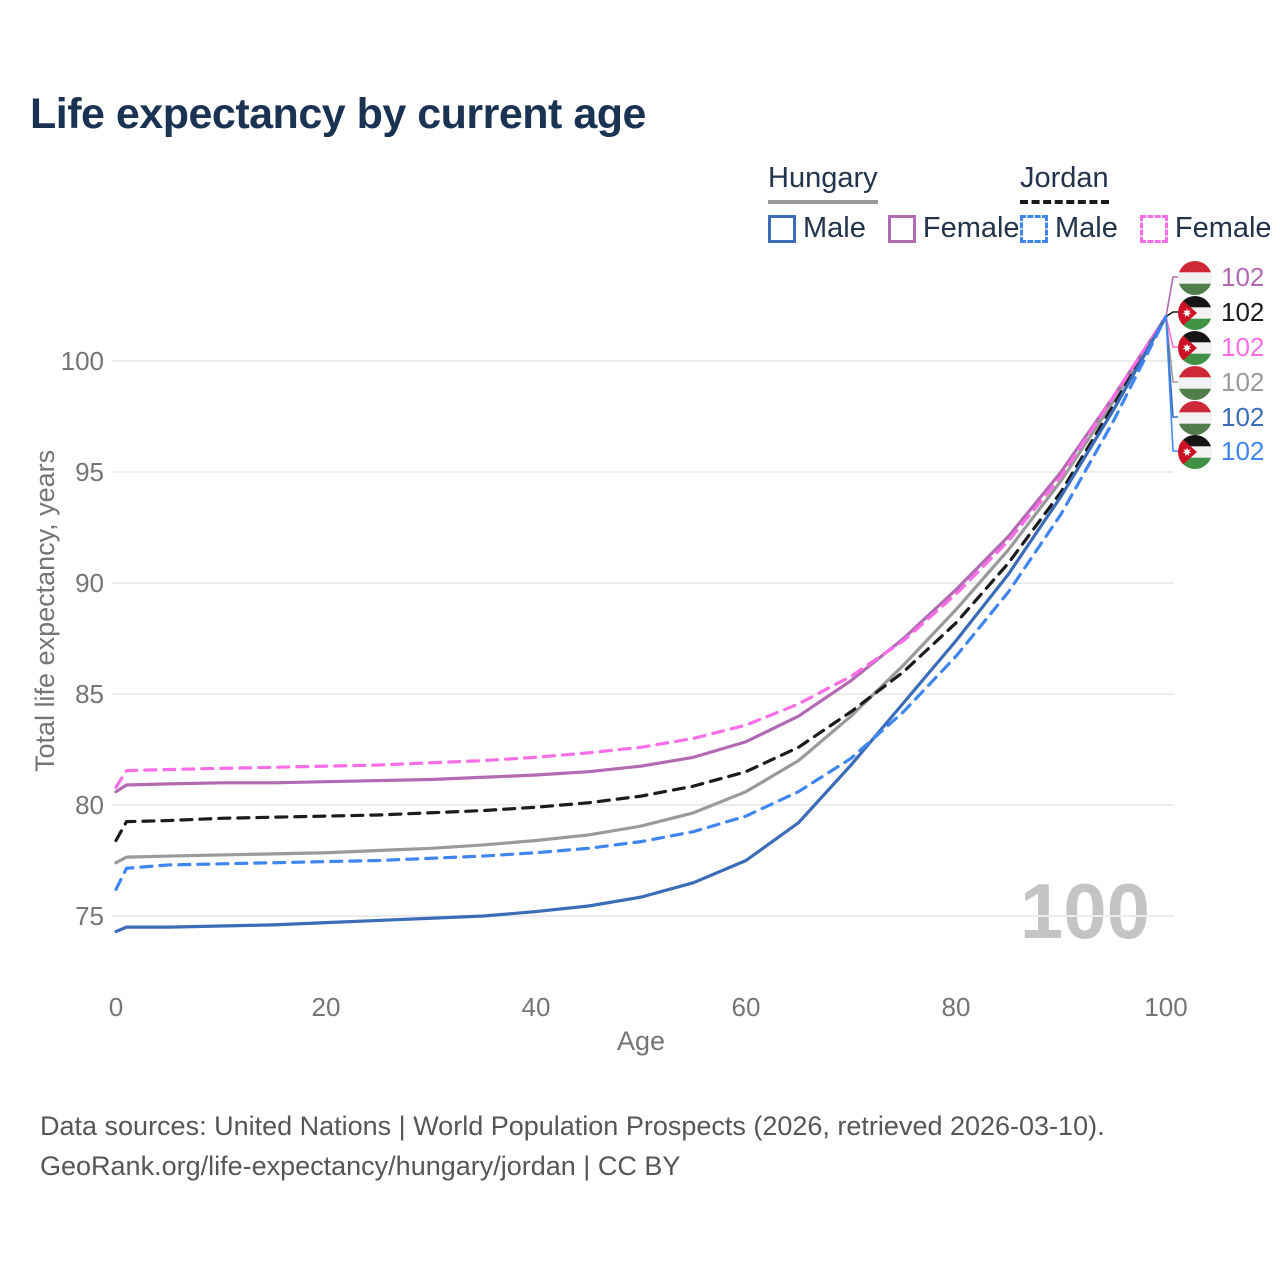 The height and width of the screenshot is (1280, 1280). What do you see at coordinates (746, 1007) in the screenshot?
I see `x-tick-label: 60` at bounding box center [746, 1007].